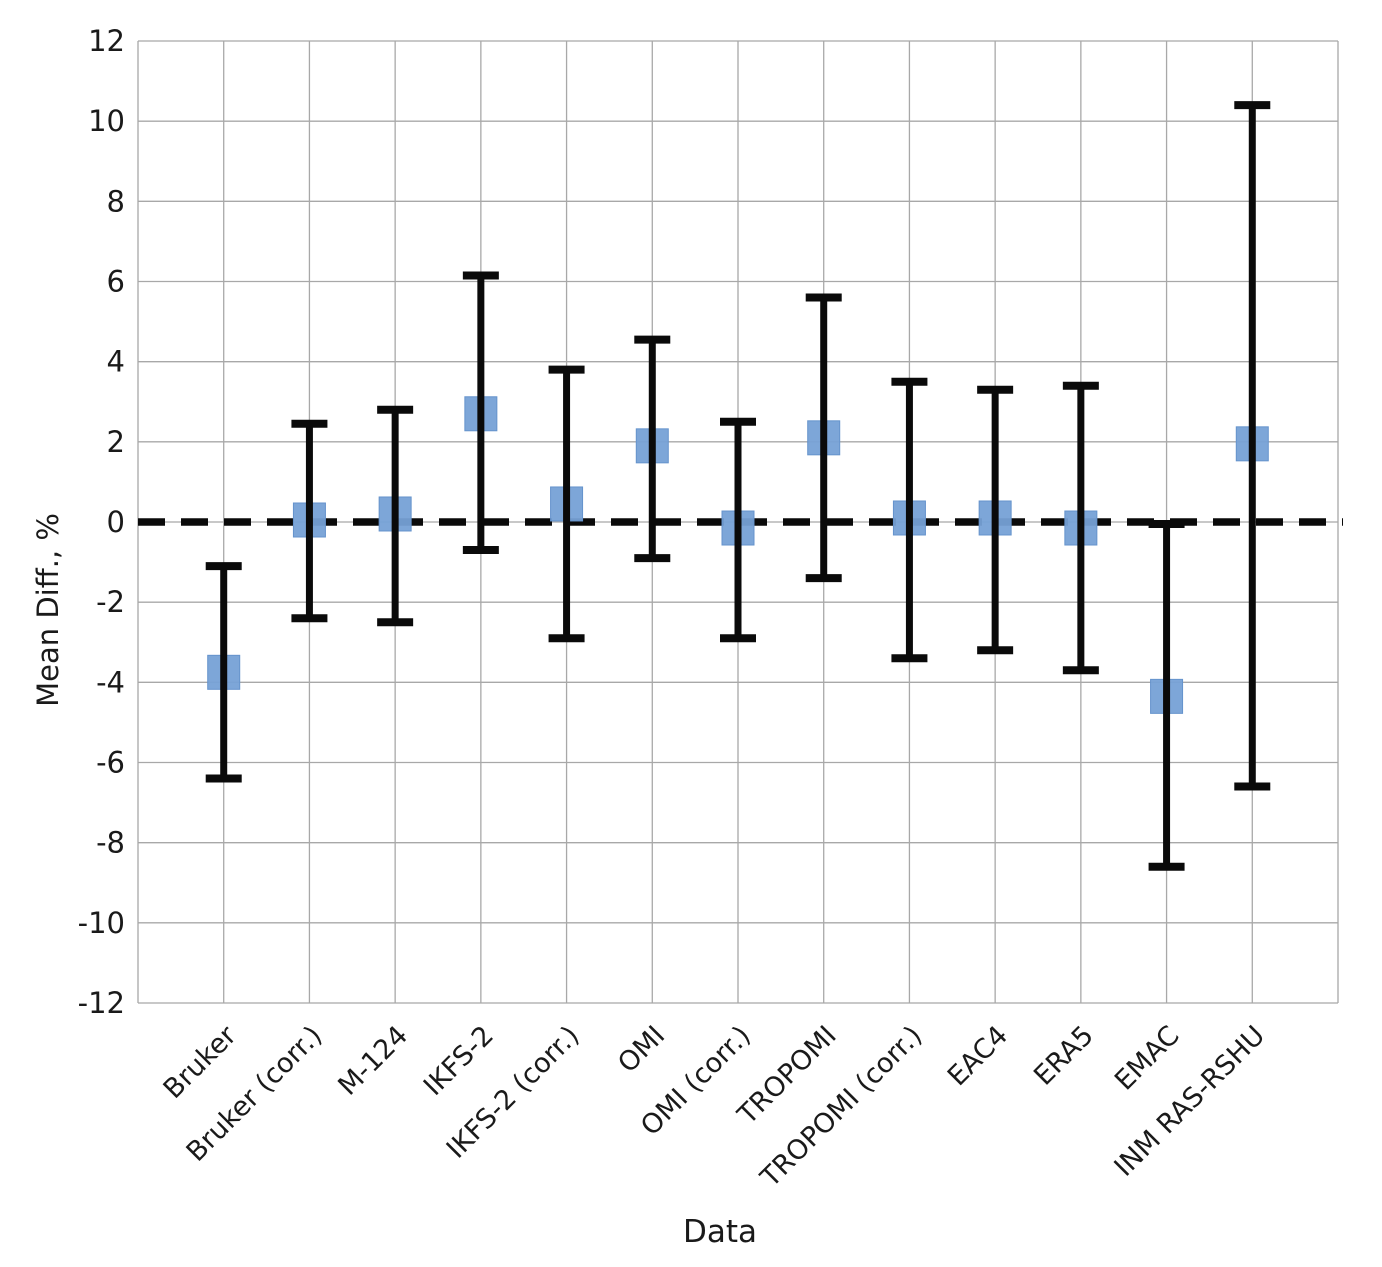 Image resolution: width=1382 pixels, height=1267 pixels. What do you see at coordinates (116, 201) in the screenshot?
I see `y-tick-label: 8` at bounding box center [116, 201].